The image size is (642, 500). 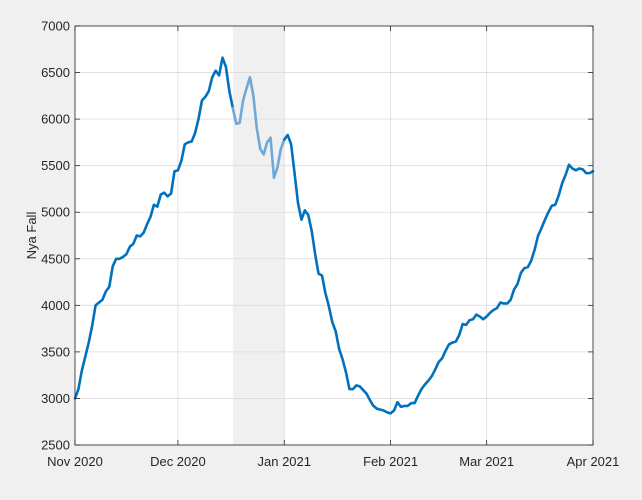 I want to click on x-tick-label: Apr 2021, so click(x=593, y=461).